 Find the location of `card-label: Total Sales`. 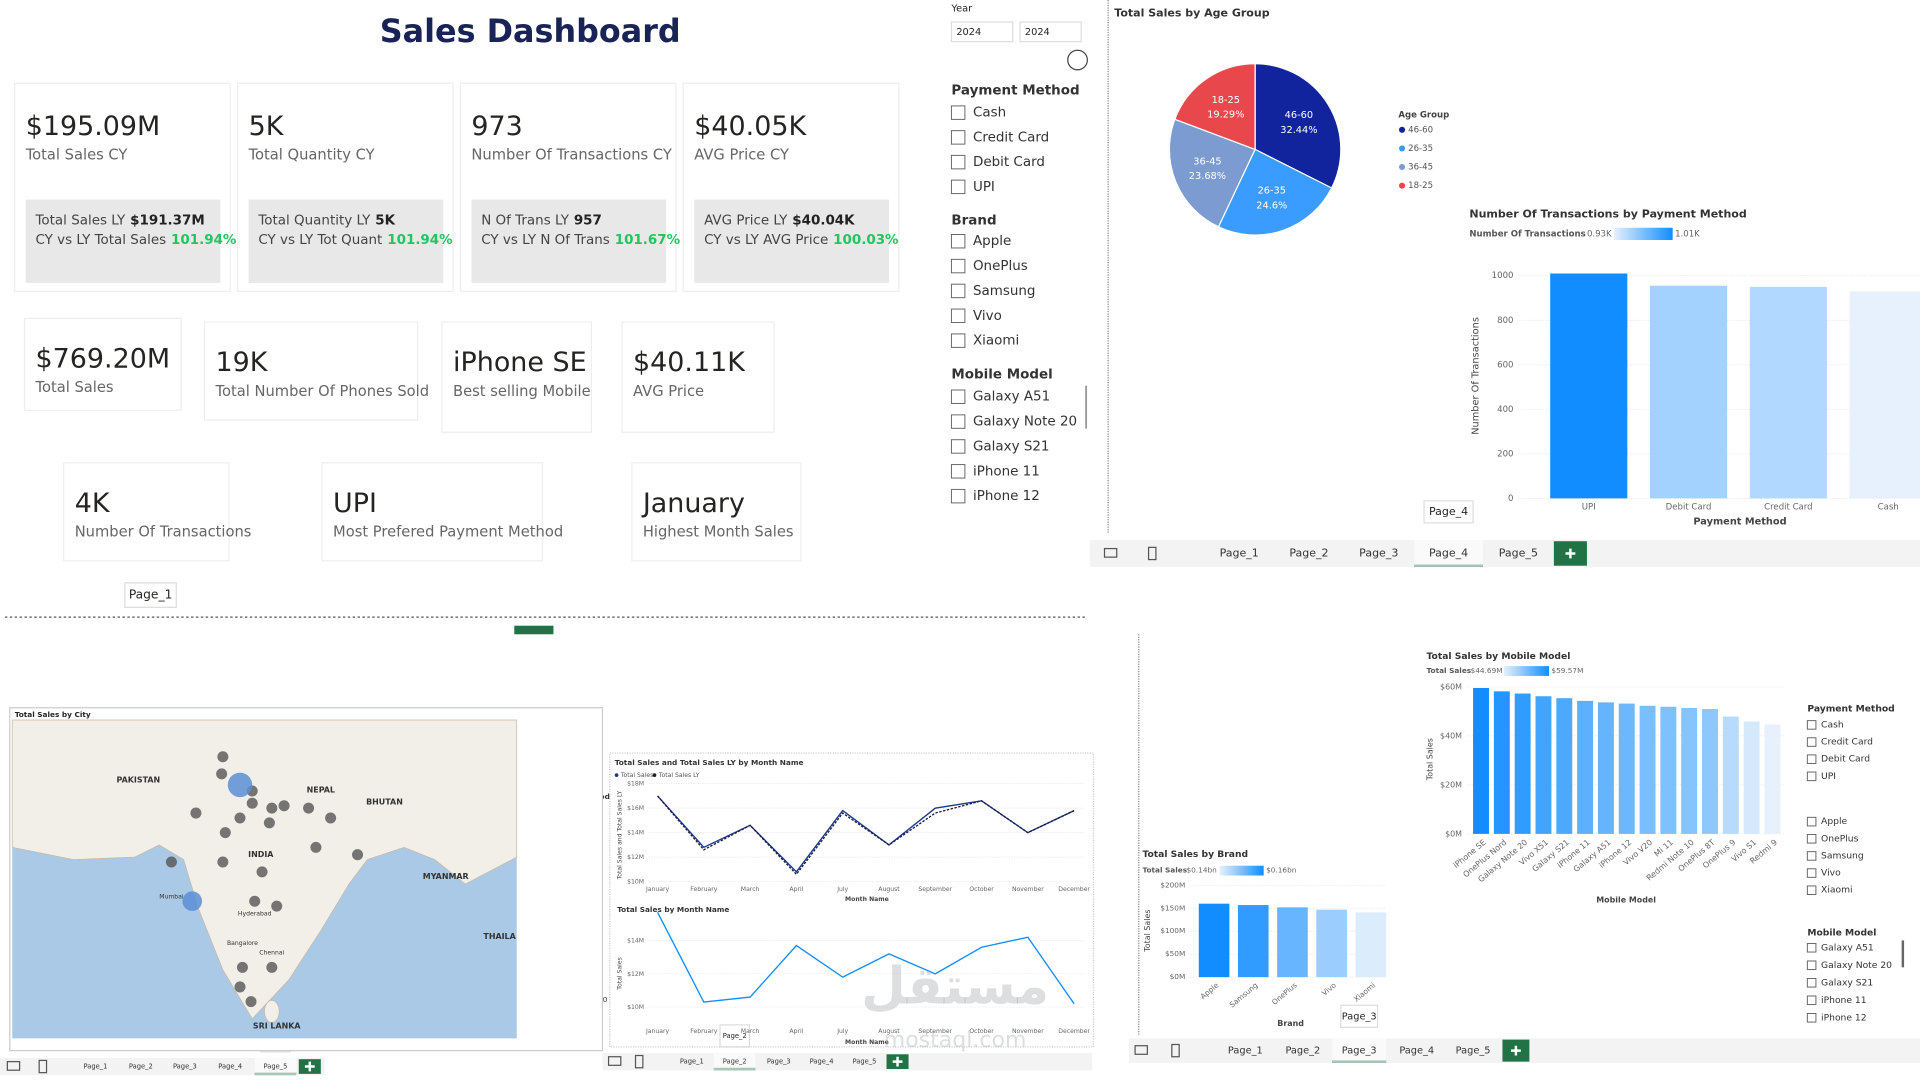

card-label: Total Sales is located at coordinates (74, 387).